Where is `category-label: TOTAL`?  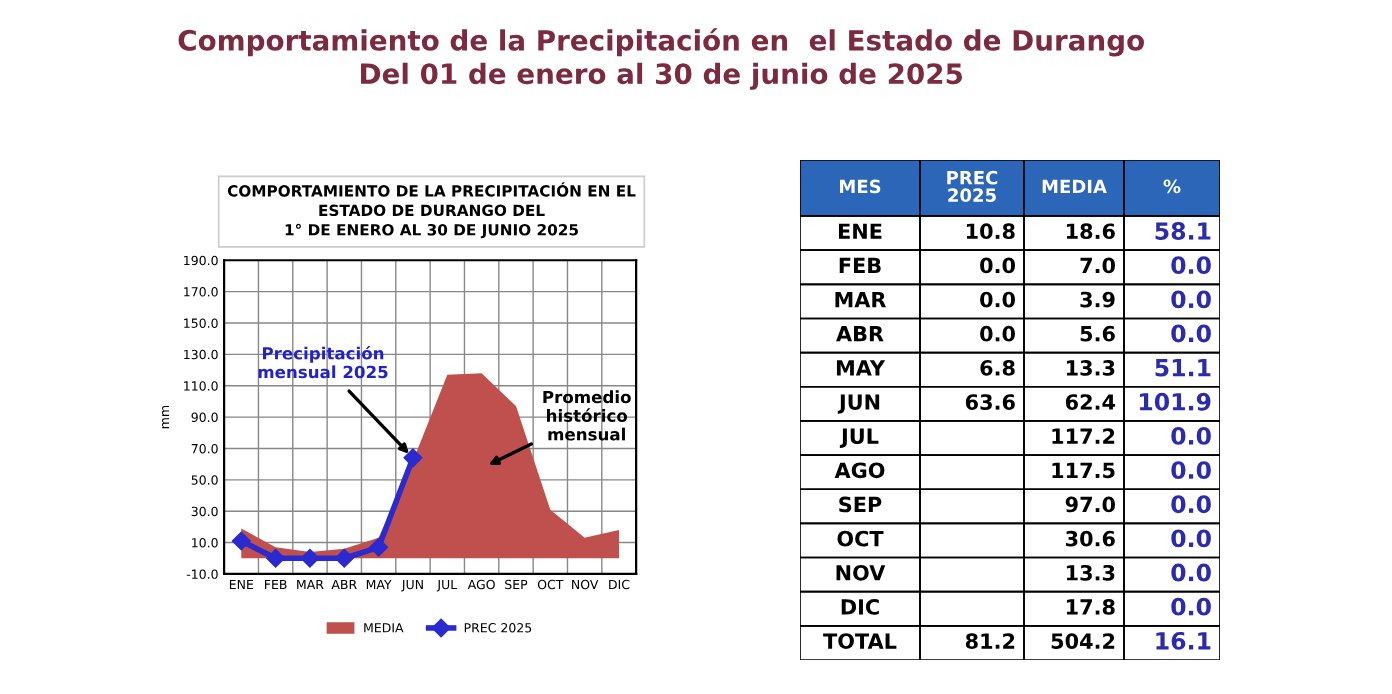
category-label: TOTAL is located at coordinates (860, 641).